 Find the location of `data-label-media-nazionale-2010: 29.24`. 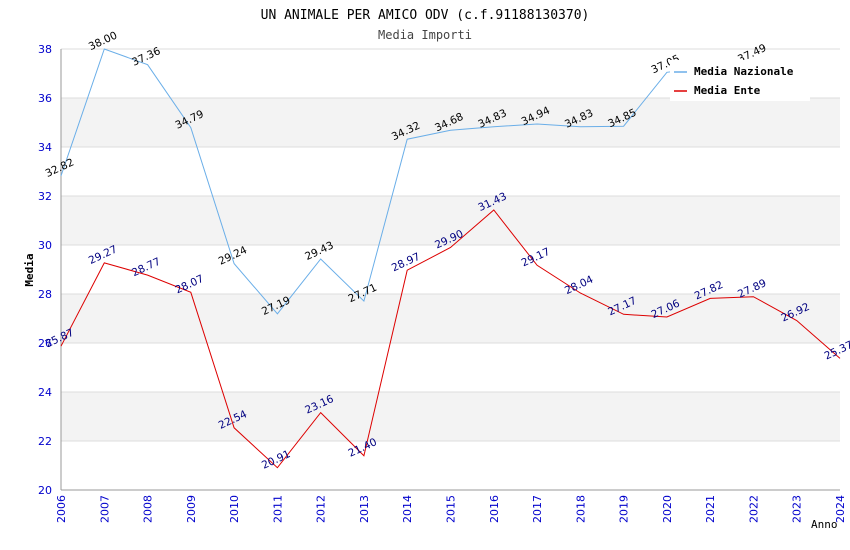

data-label-media-nazionale-2010: 29.24 is located at coordinates (233, 256).